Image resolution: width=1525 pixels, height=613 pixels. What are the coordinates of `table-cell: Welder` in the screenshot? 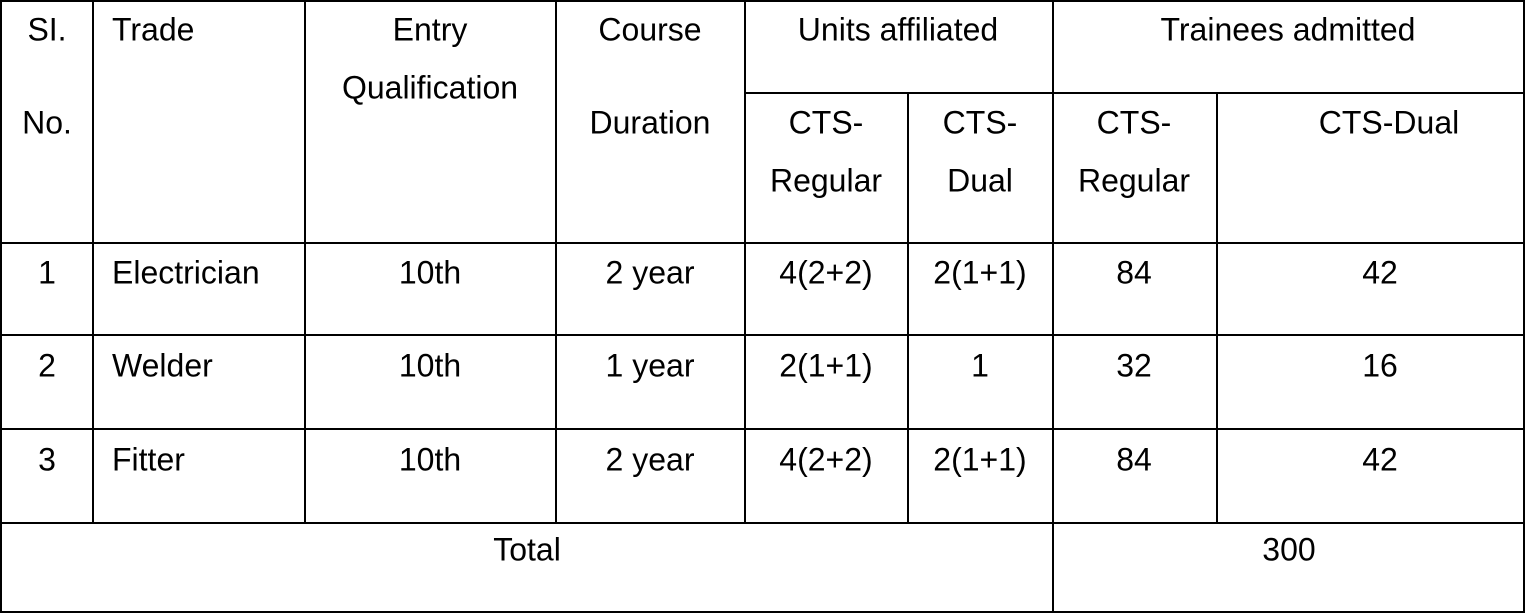 It's located at (162, 365).